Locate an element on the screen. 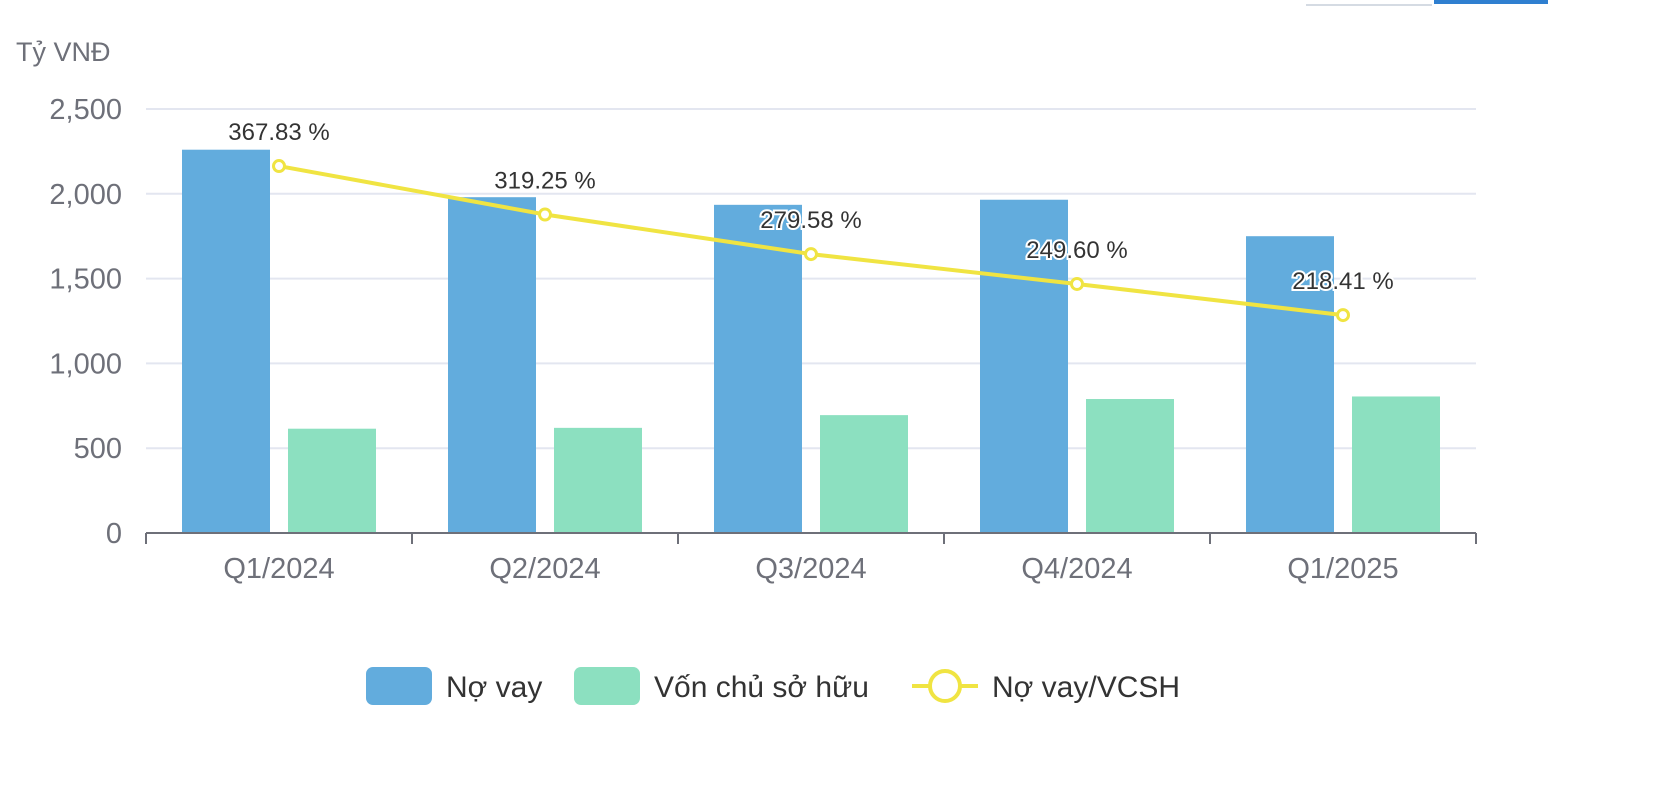 The height and width of the screenshot is (798, 1656). y-tick-label: 1,500 is located at coordinates (85, 280).